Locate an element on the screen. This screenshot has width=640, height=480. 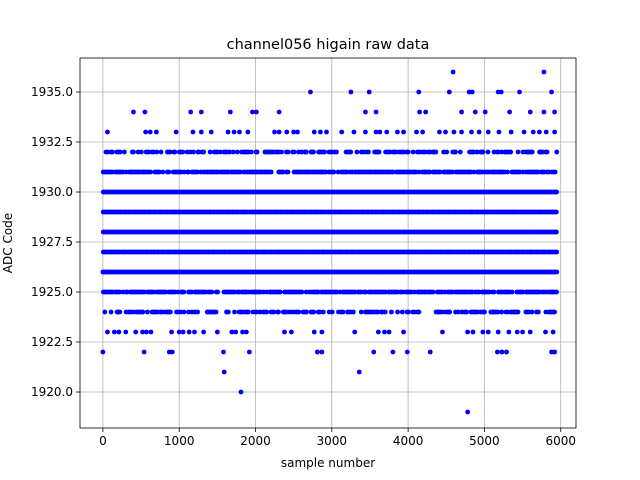
chart-title: channel056 higain raw data is located at coordinates (328, 45).